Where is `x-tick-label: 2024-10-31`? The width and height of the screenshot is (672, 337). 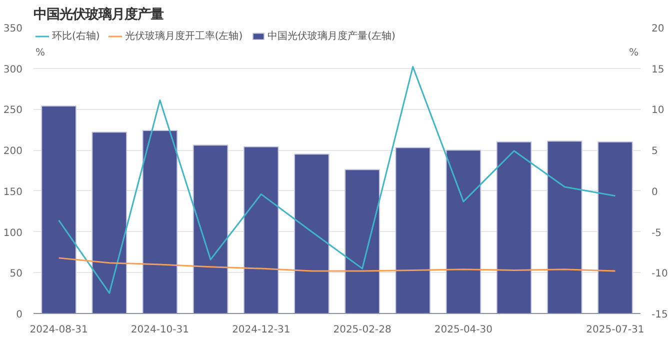 x-tick-label: 2024-10-31 is located at coordinates (160, 330).